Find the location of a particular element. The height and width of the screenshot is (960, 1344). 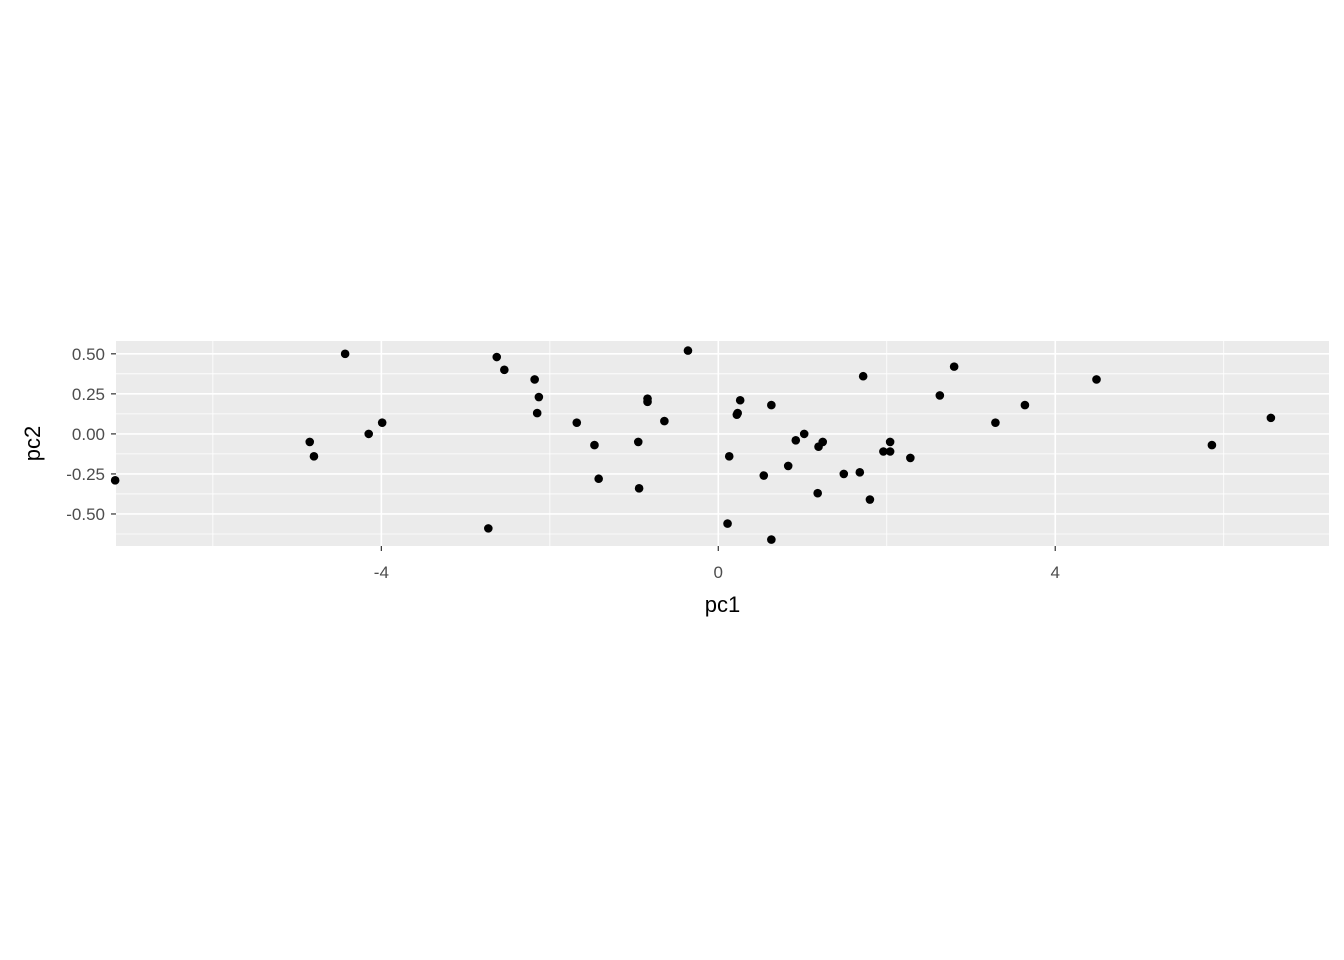

x-axis: -4 0 4 is located at coordinates (717, 564).